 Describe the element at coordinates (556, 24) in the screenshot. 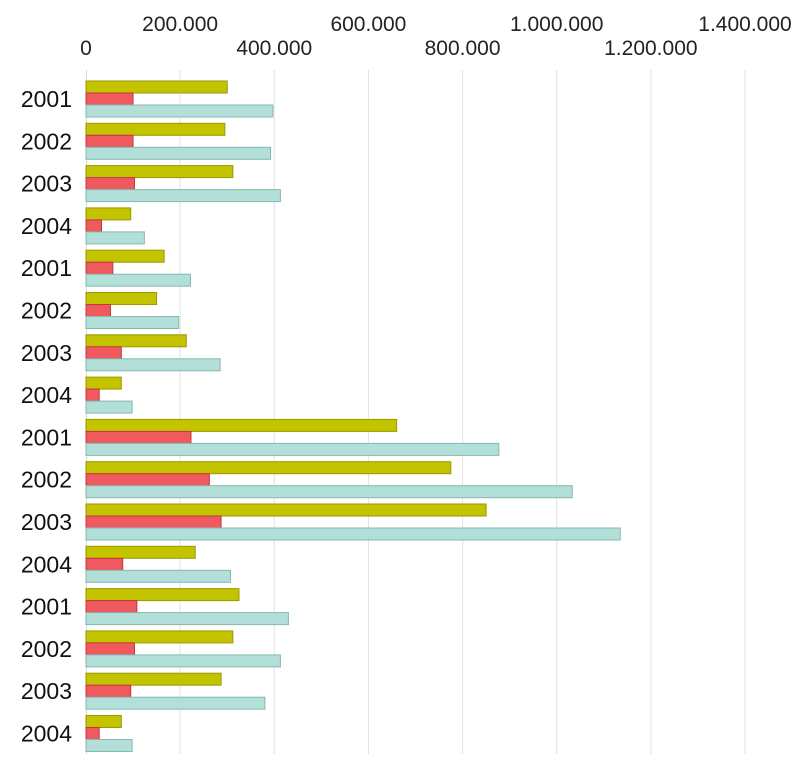

I see `x-tick-label: 1.000.000` at that location.